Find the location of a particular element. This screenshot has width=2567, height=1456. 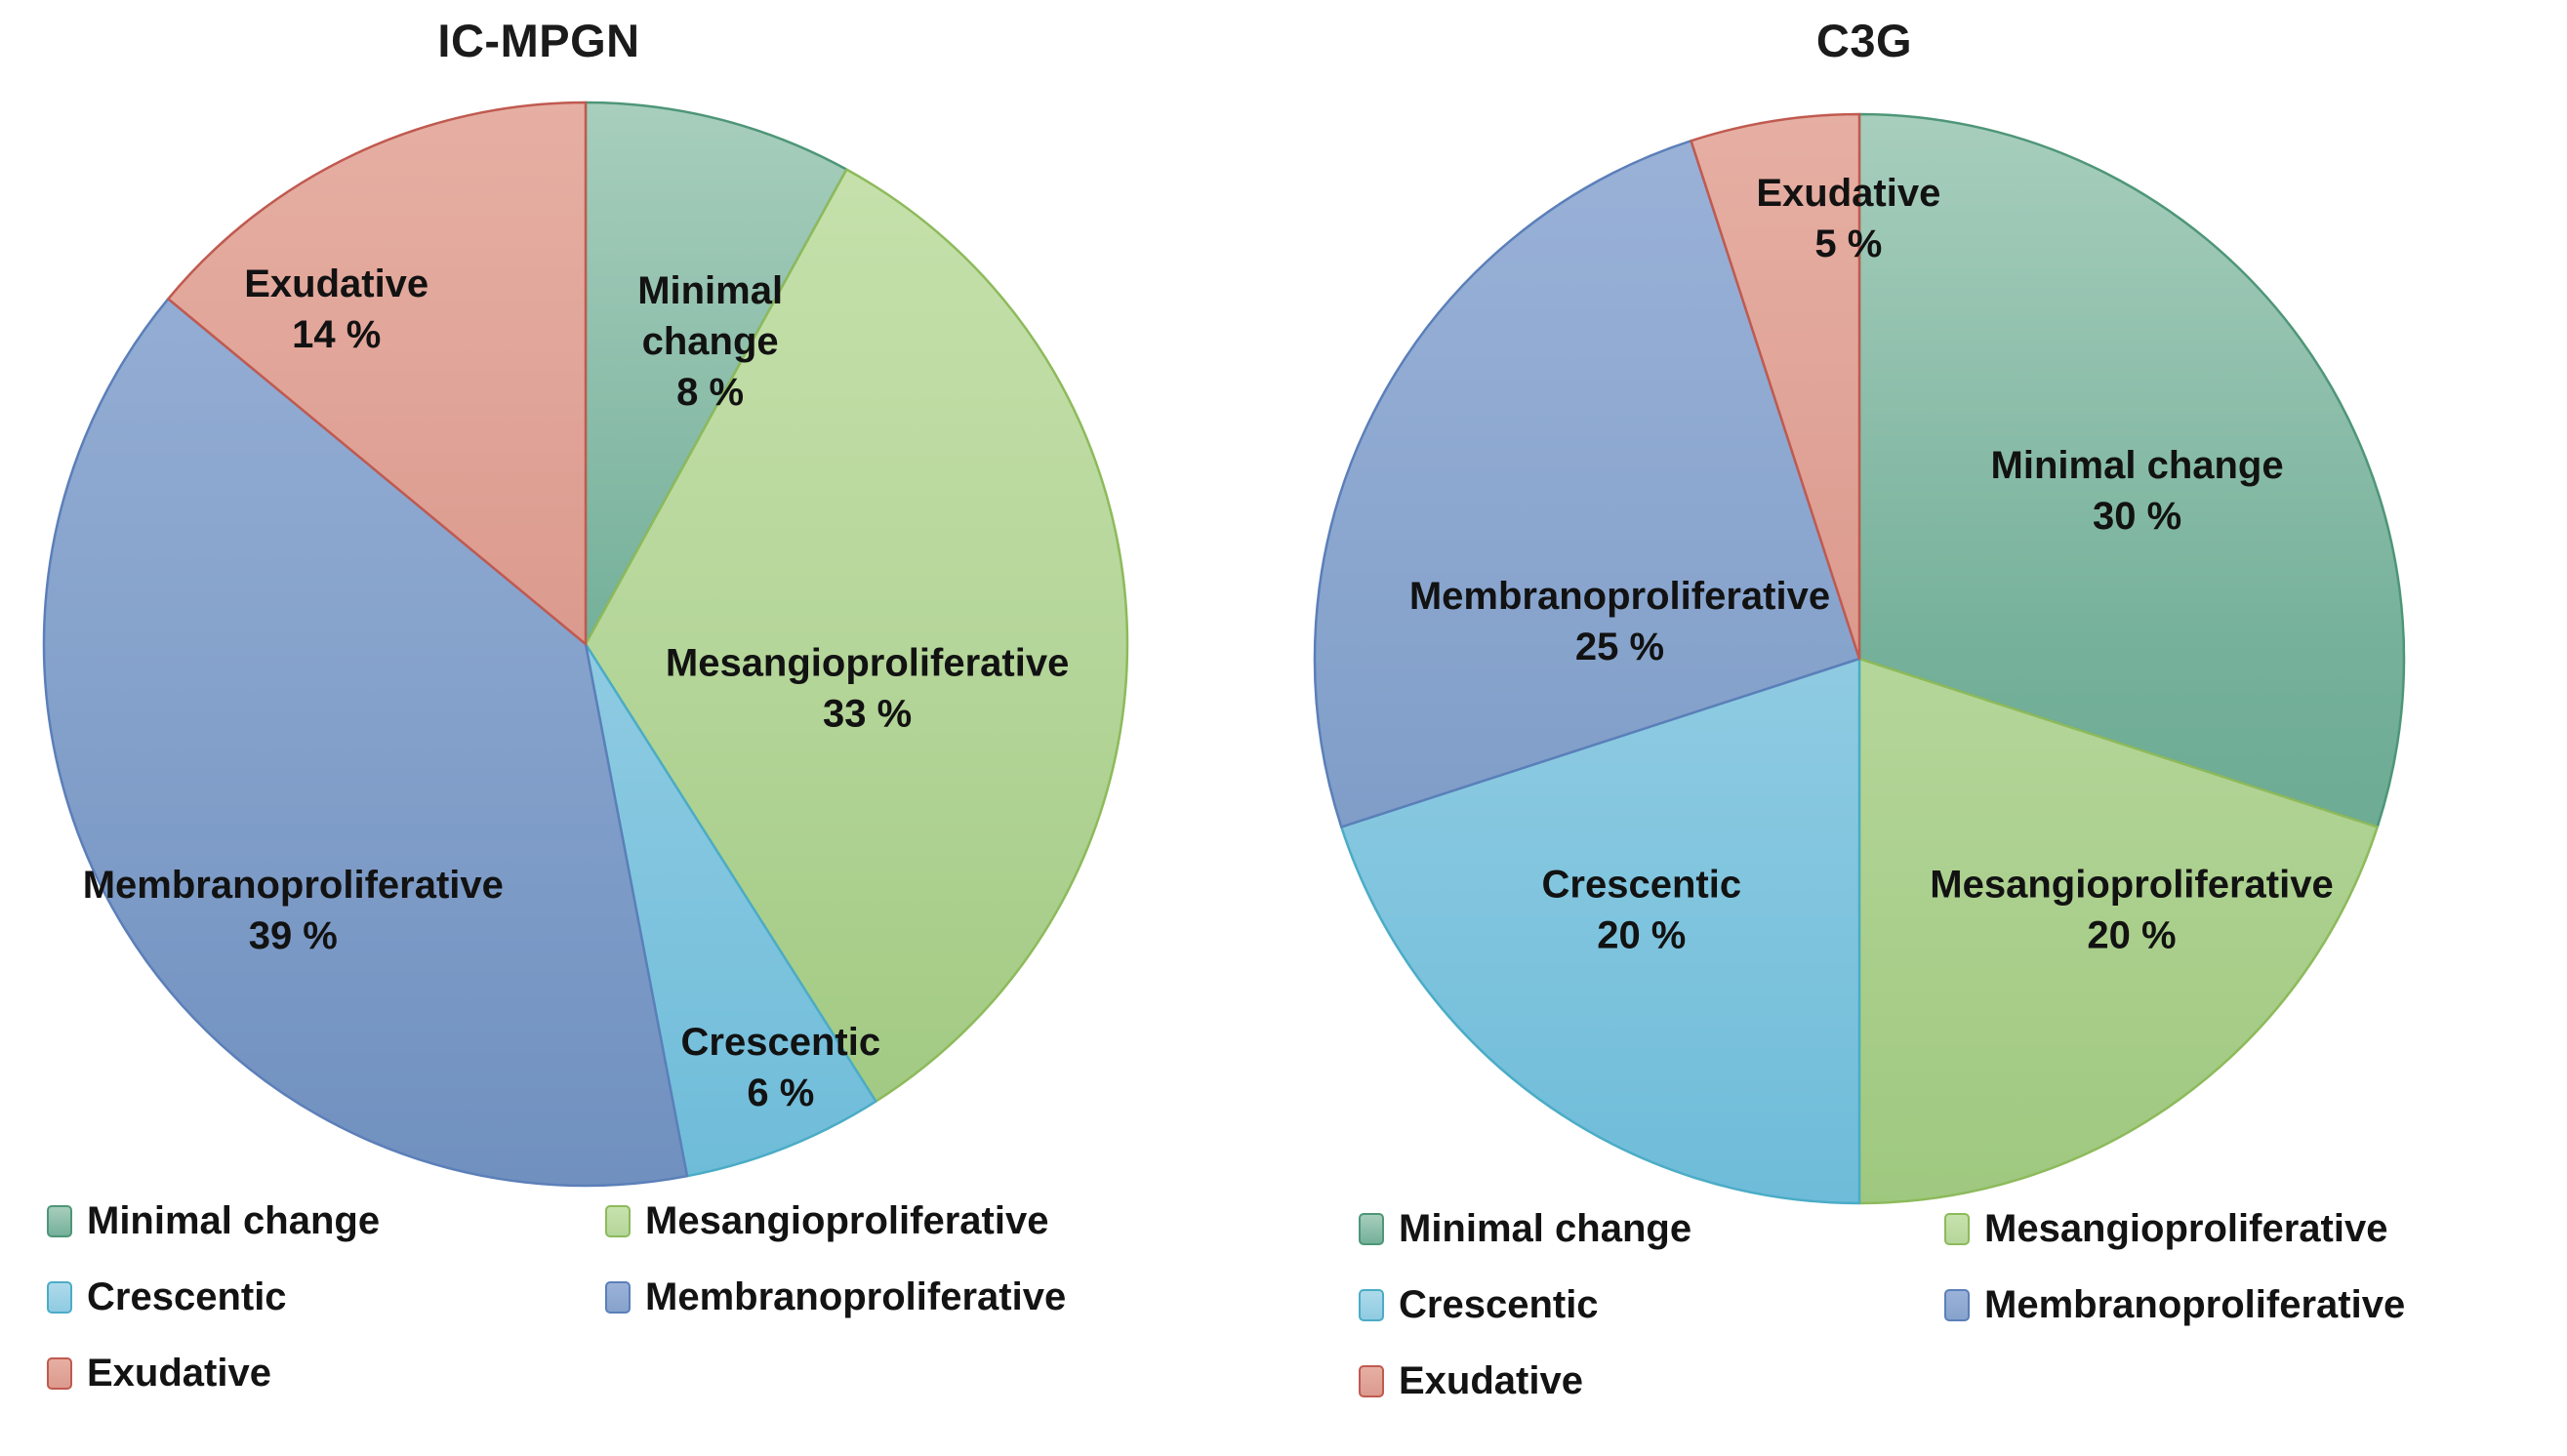

slice-label-c3g-mesangioproliferative: Mesangioproliferative 20 % is located at coordinates (2132, 910).